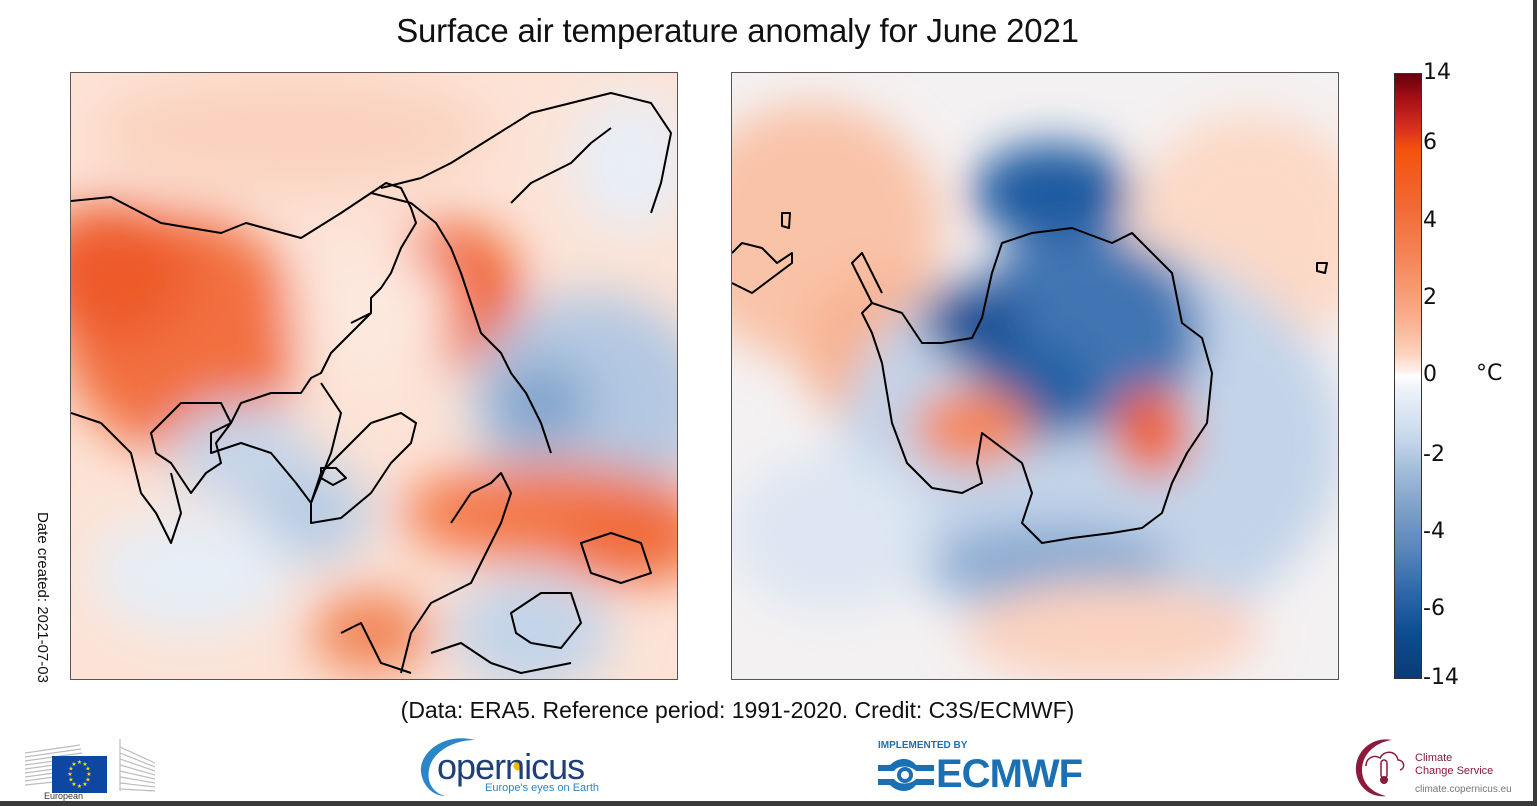  Describe the element at coordinates (616, 558) in the screenshot. I see `coastline-black-sea` at that location.